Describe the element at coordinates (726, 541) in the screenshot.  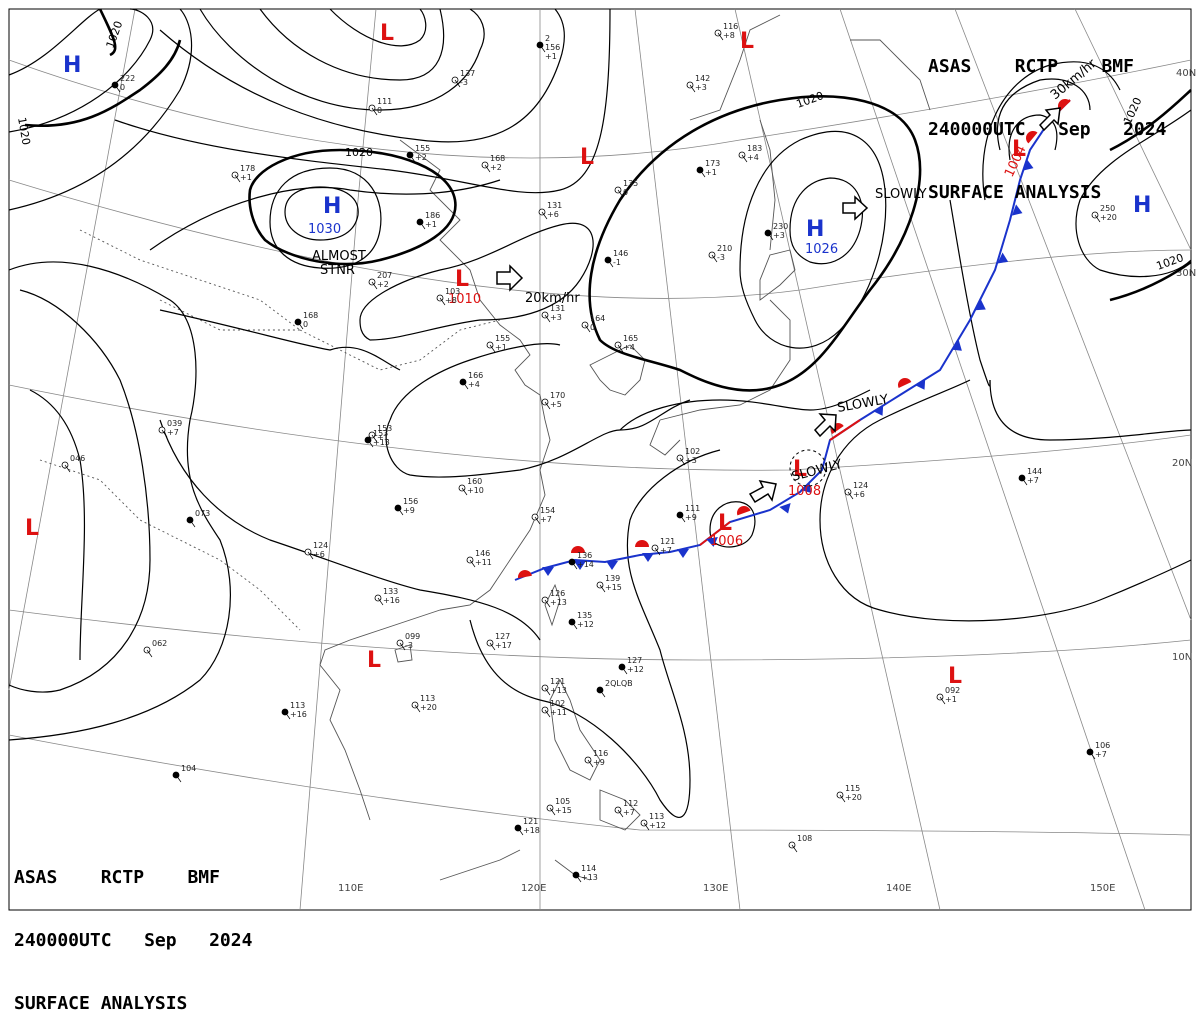
I see `low-value-1006: 1006` at that location.